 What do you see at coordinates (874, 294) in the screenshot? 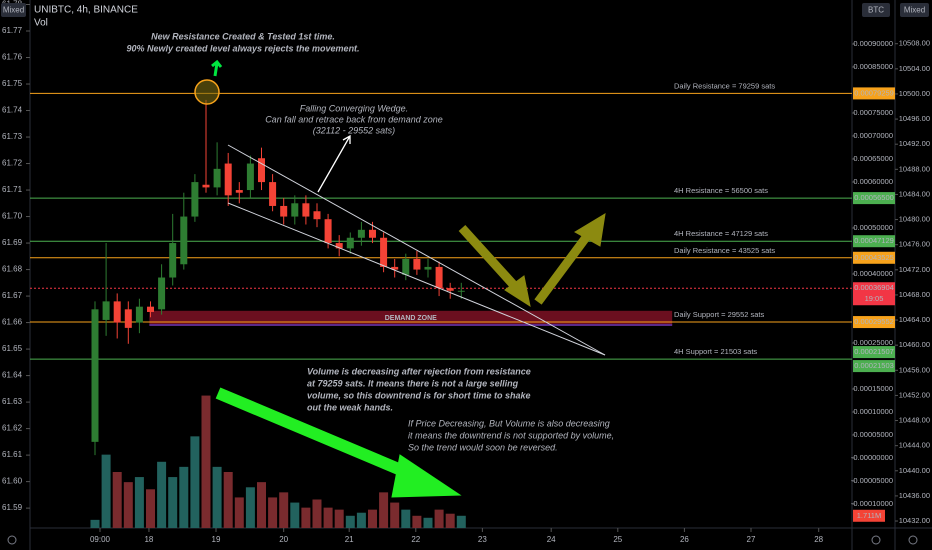
I see `current-price-tag` at bounding box center [874, 294].